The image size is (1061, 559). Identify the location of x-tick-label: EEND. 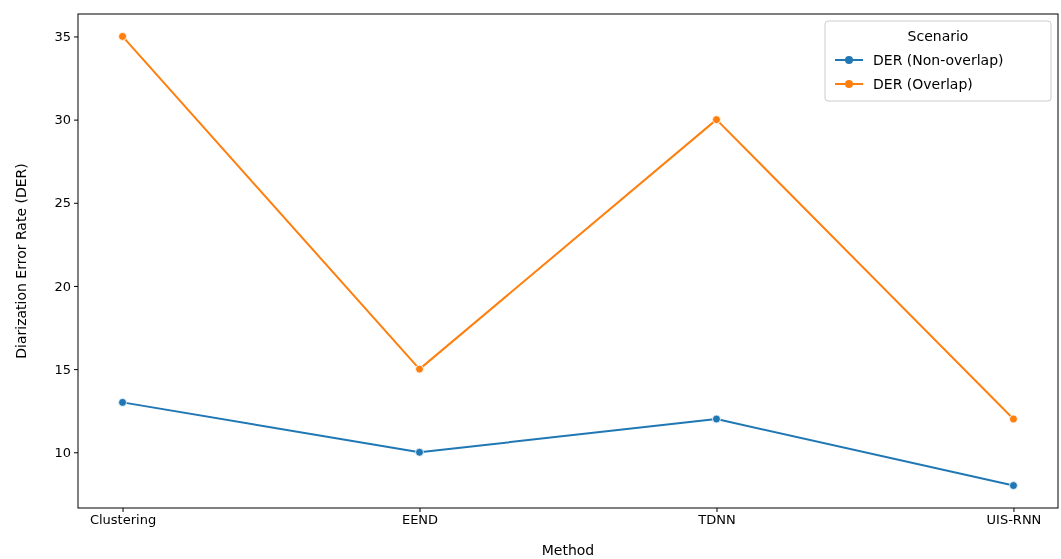
(420, 520).